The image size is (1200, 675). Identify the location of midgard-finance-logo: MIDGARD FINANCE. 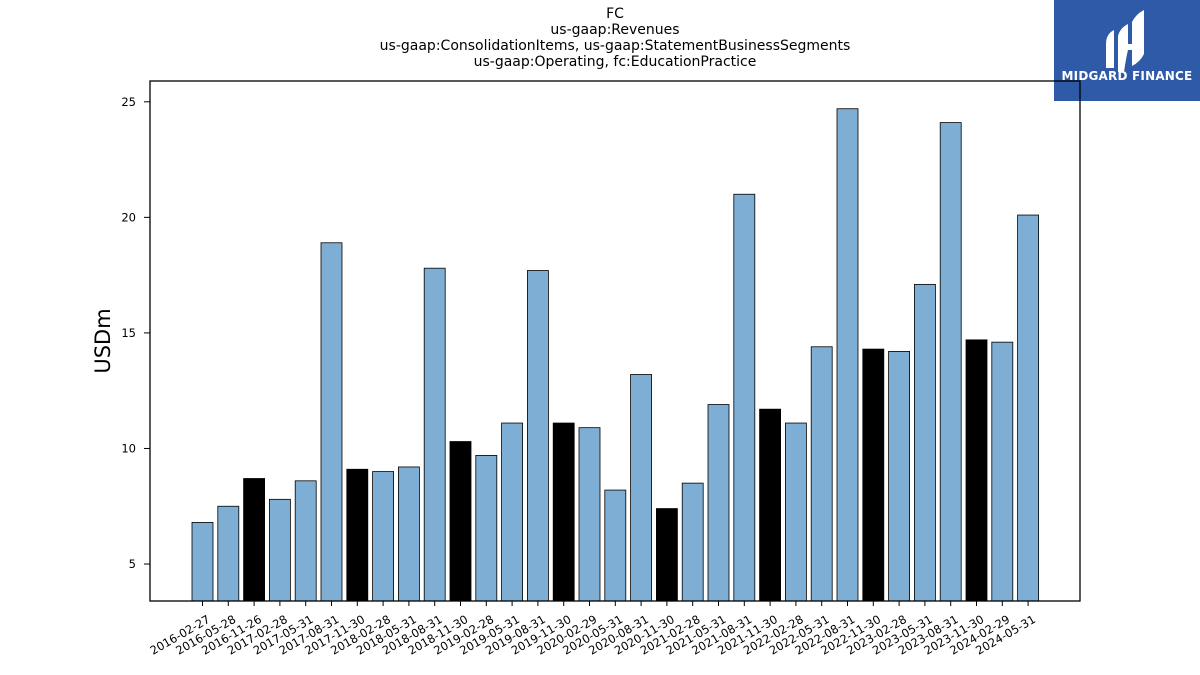
(1127, 50).